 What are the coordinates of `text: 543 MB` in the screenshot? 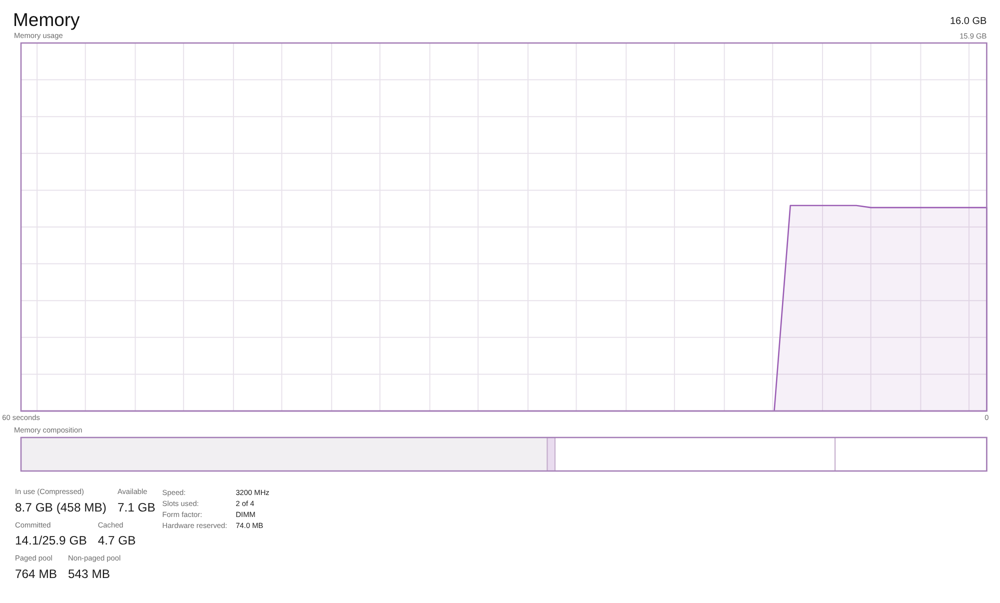 It's located at (89, 573).